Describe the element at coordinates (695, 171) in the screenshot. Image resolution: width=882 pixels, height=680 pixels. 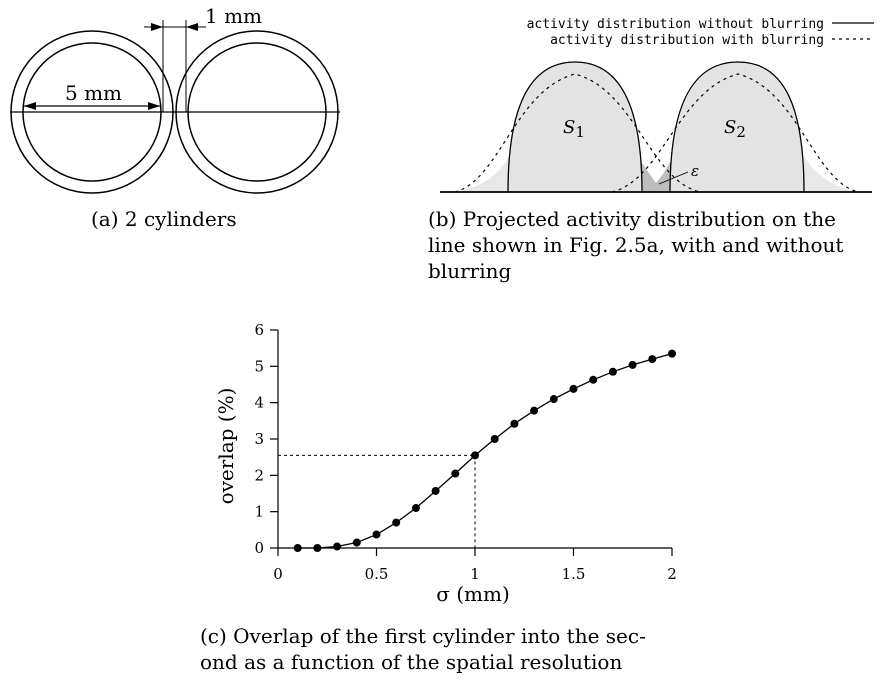
I see `label-epsilon: ε` at that location.